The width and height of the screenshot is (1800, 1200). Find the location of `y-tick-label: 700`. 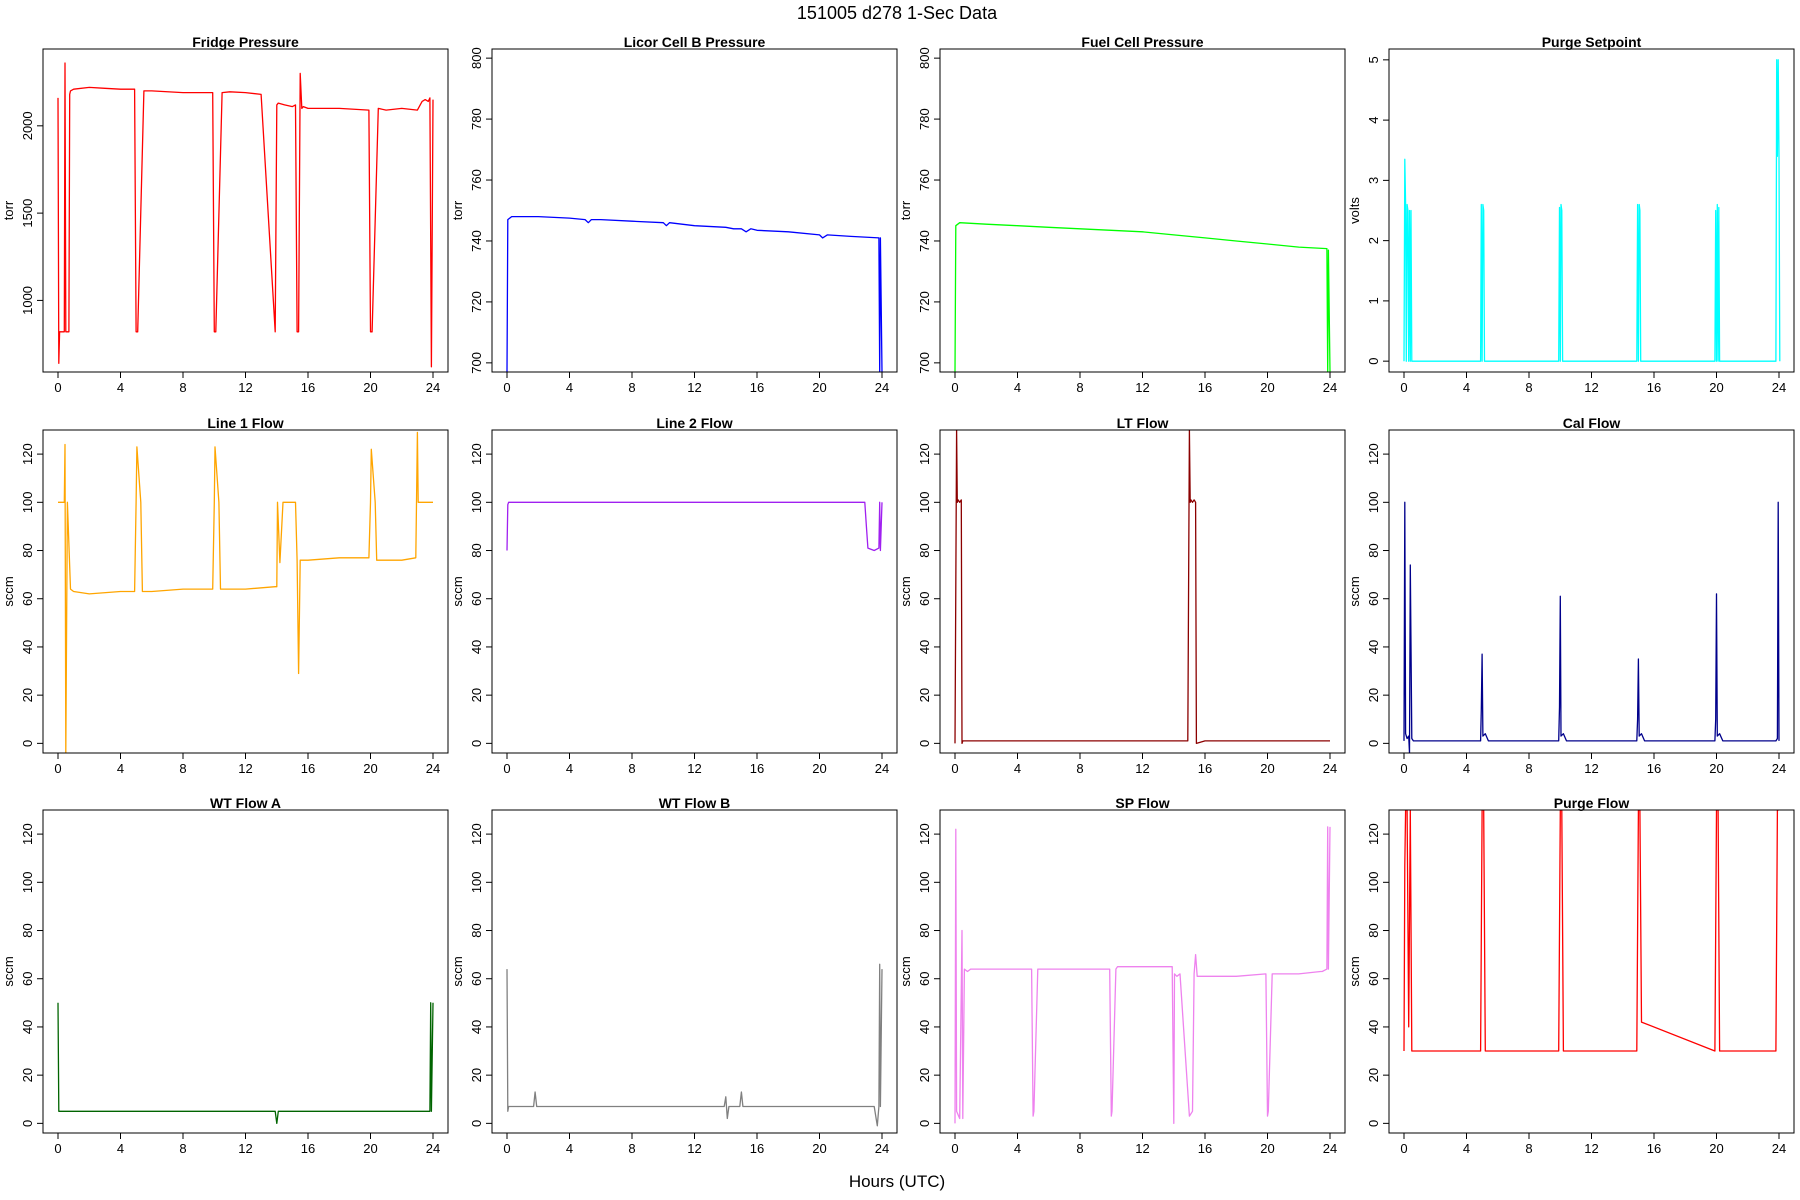

y-tick-label: 700 is located at coordinates (476, 363).